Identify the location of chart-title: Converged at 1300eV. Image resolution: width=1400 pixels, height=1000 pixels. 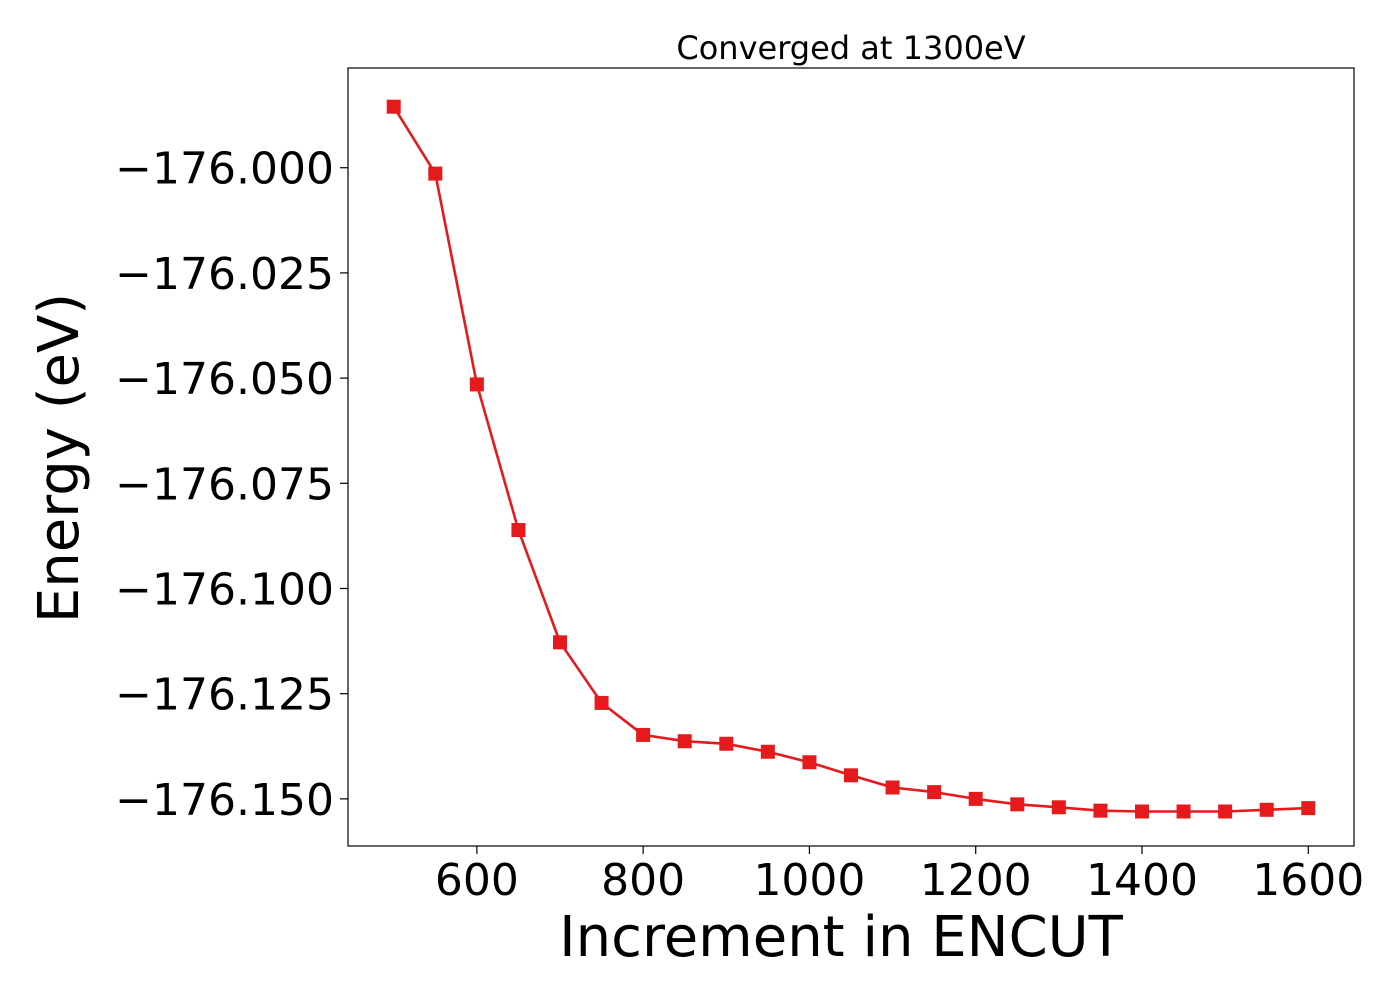
(850, 48).